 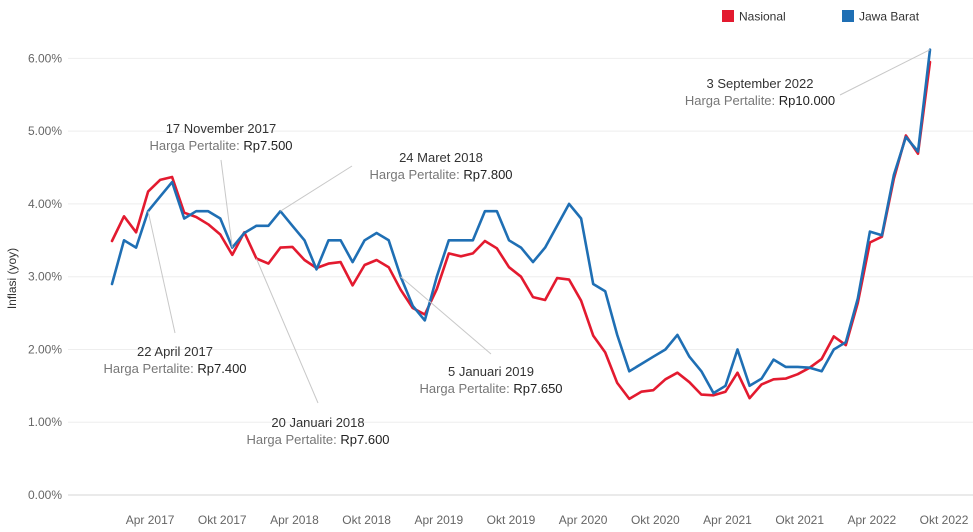 I want to click on x-tick-label: Okt 2021, so click(x=799, y=520).